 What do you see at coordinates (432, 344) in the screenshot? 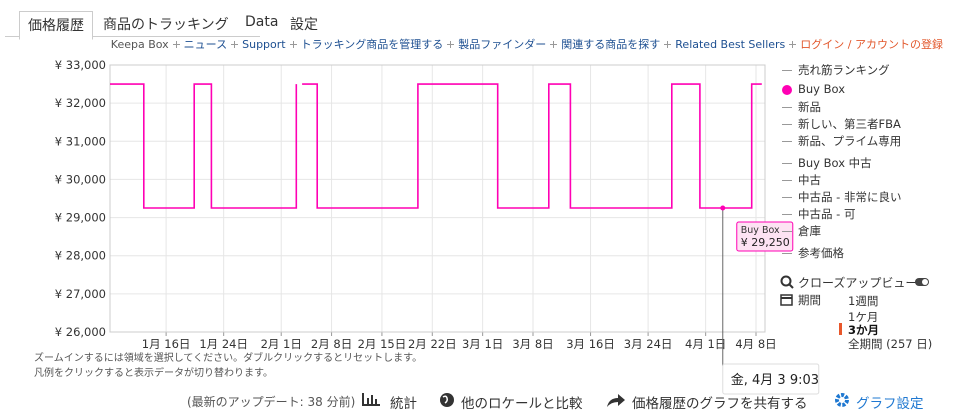
I see `x-tick-label: 2月 22日` at bounding box center [432, 344].